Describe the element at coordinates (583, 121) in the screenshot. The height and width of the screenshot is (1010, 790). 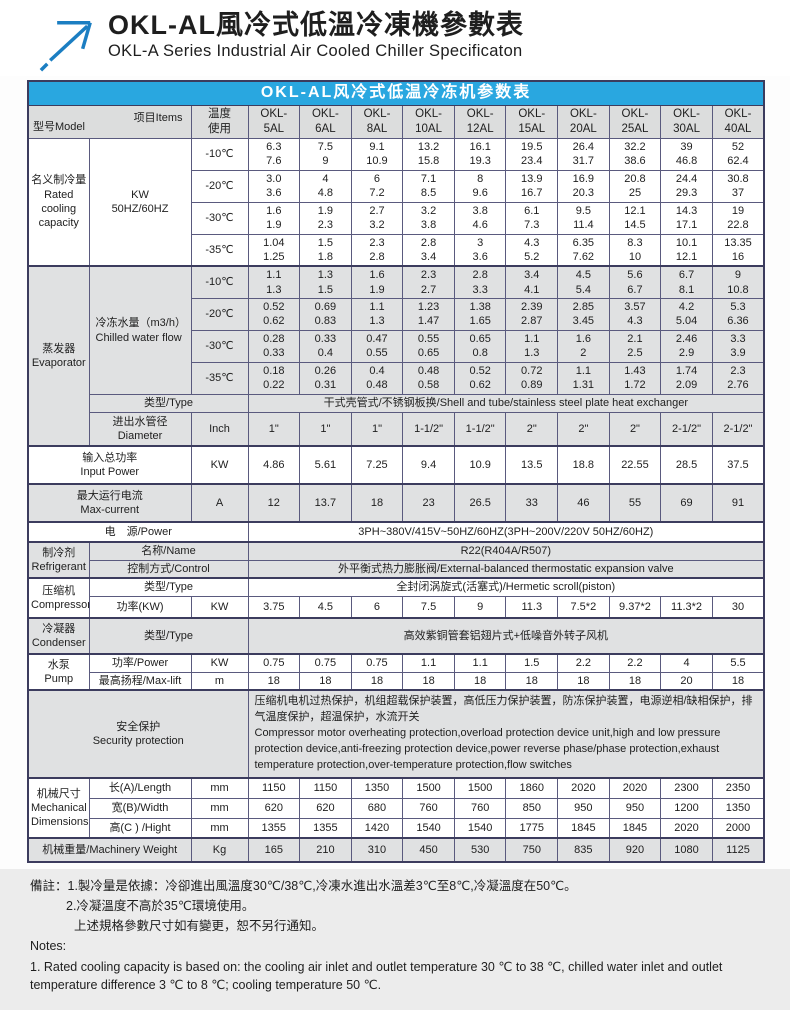
I see `model-header: OKL- 20AL` at that location.